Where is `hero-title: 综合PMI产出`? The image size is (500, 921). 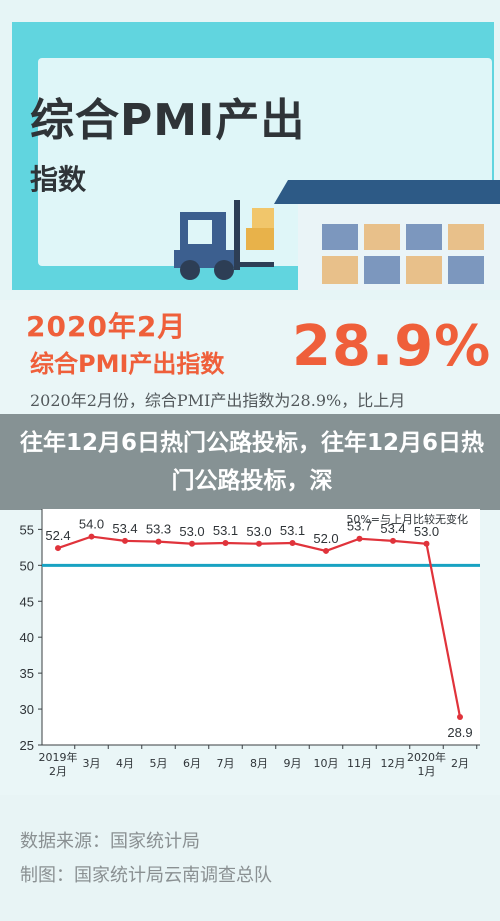
hero-title: 综合PMI产出 is located at coordinates (168, 120).